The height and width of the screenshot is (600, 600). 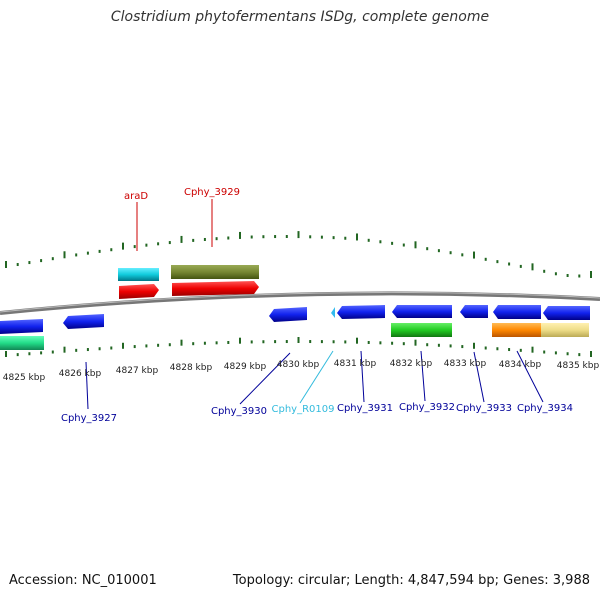 I want to click on gene-label: araD, so click(x=136, y=196).